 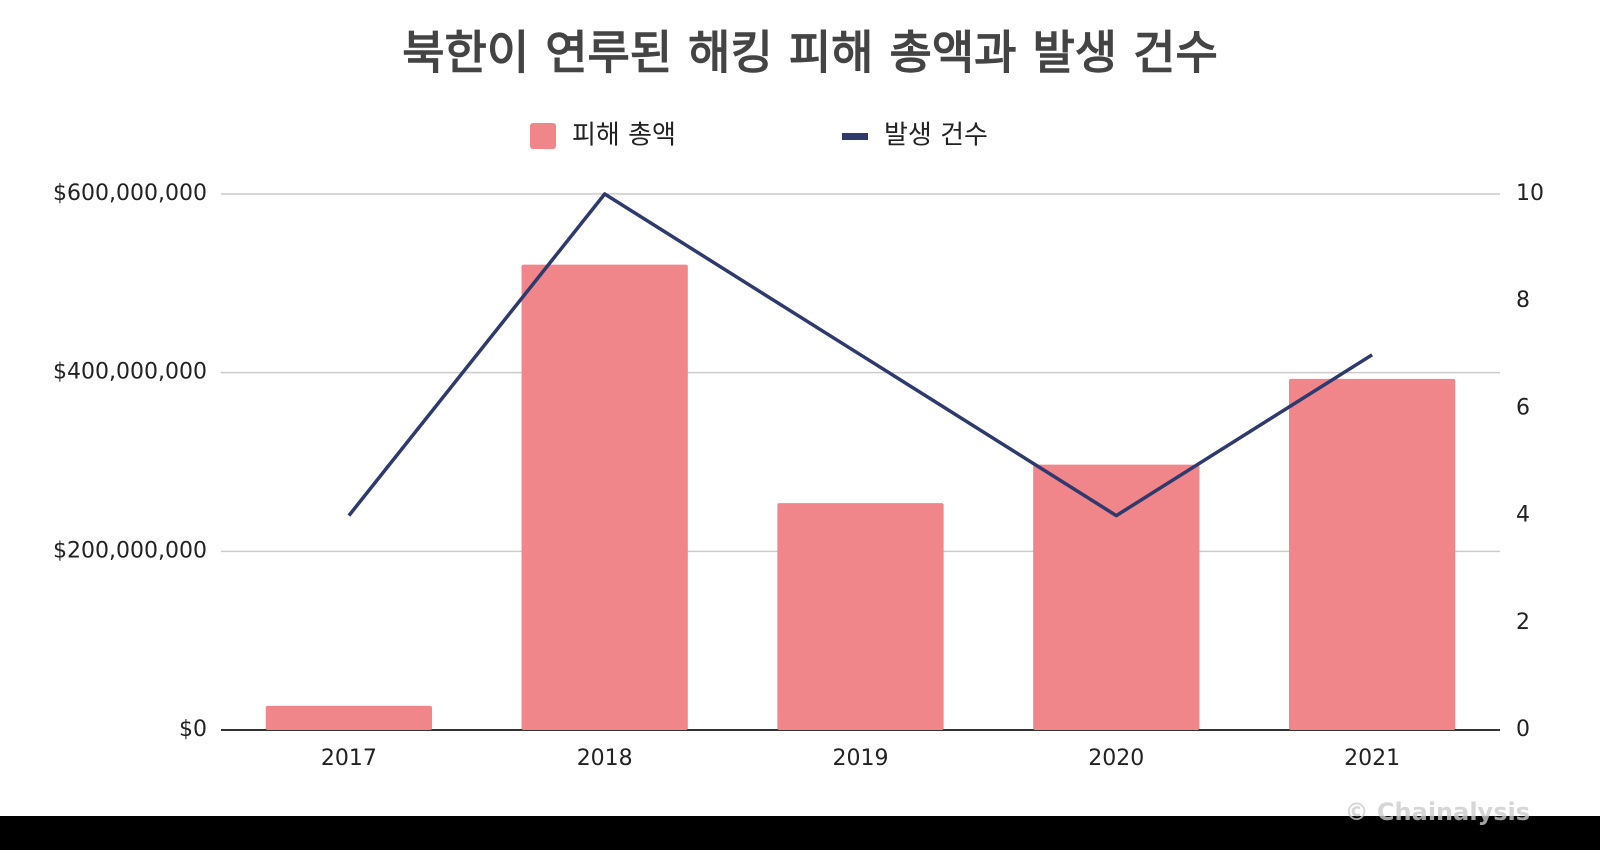 I want to click on y-tick-label: $400,000,000, so click(x=130, y=372).